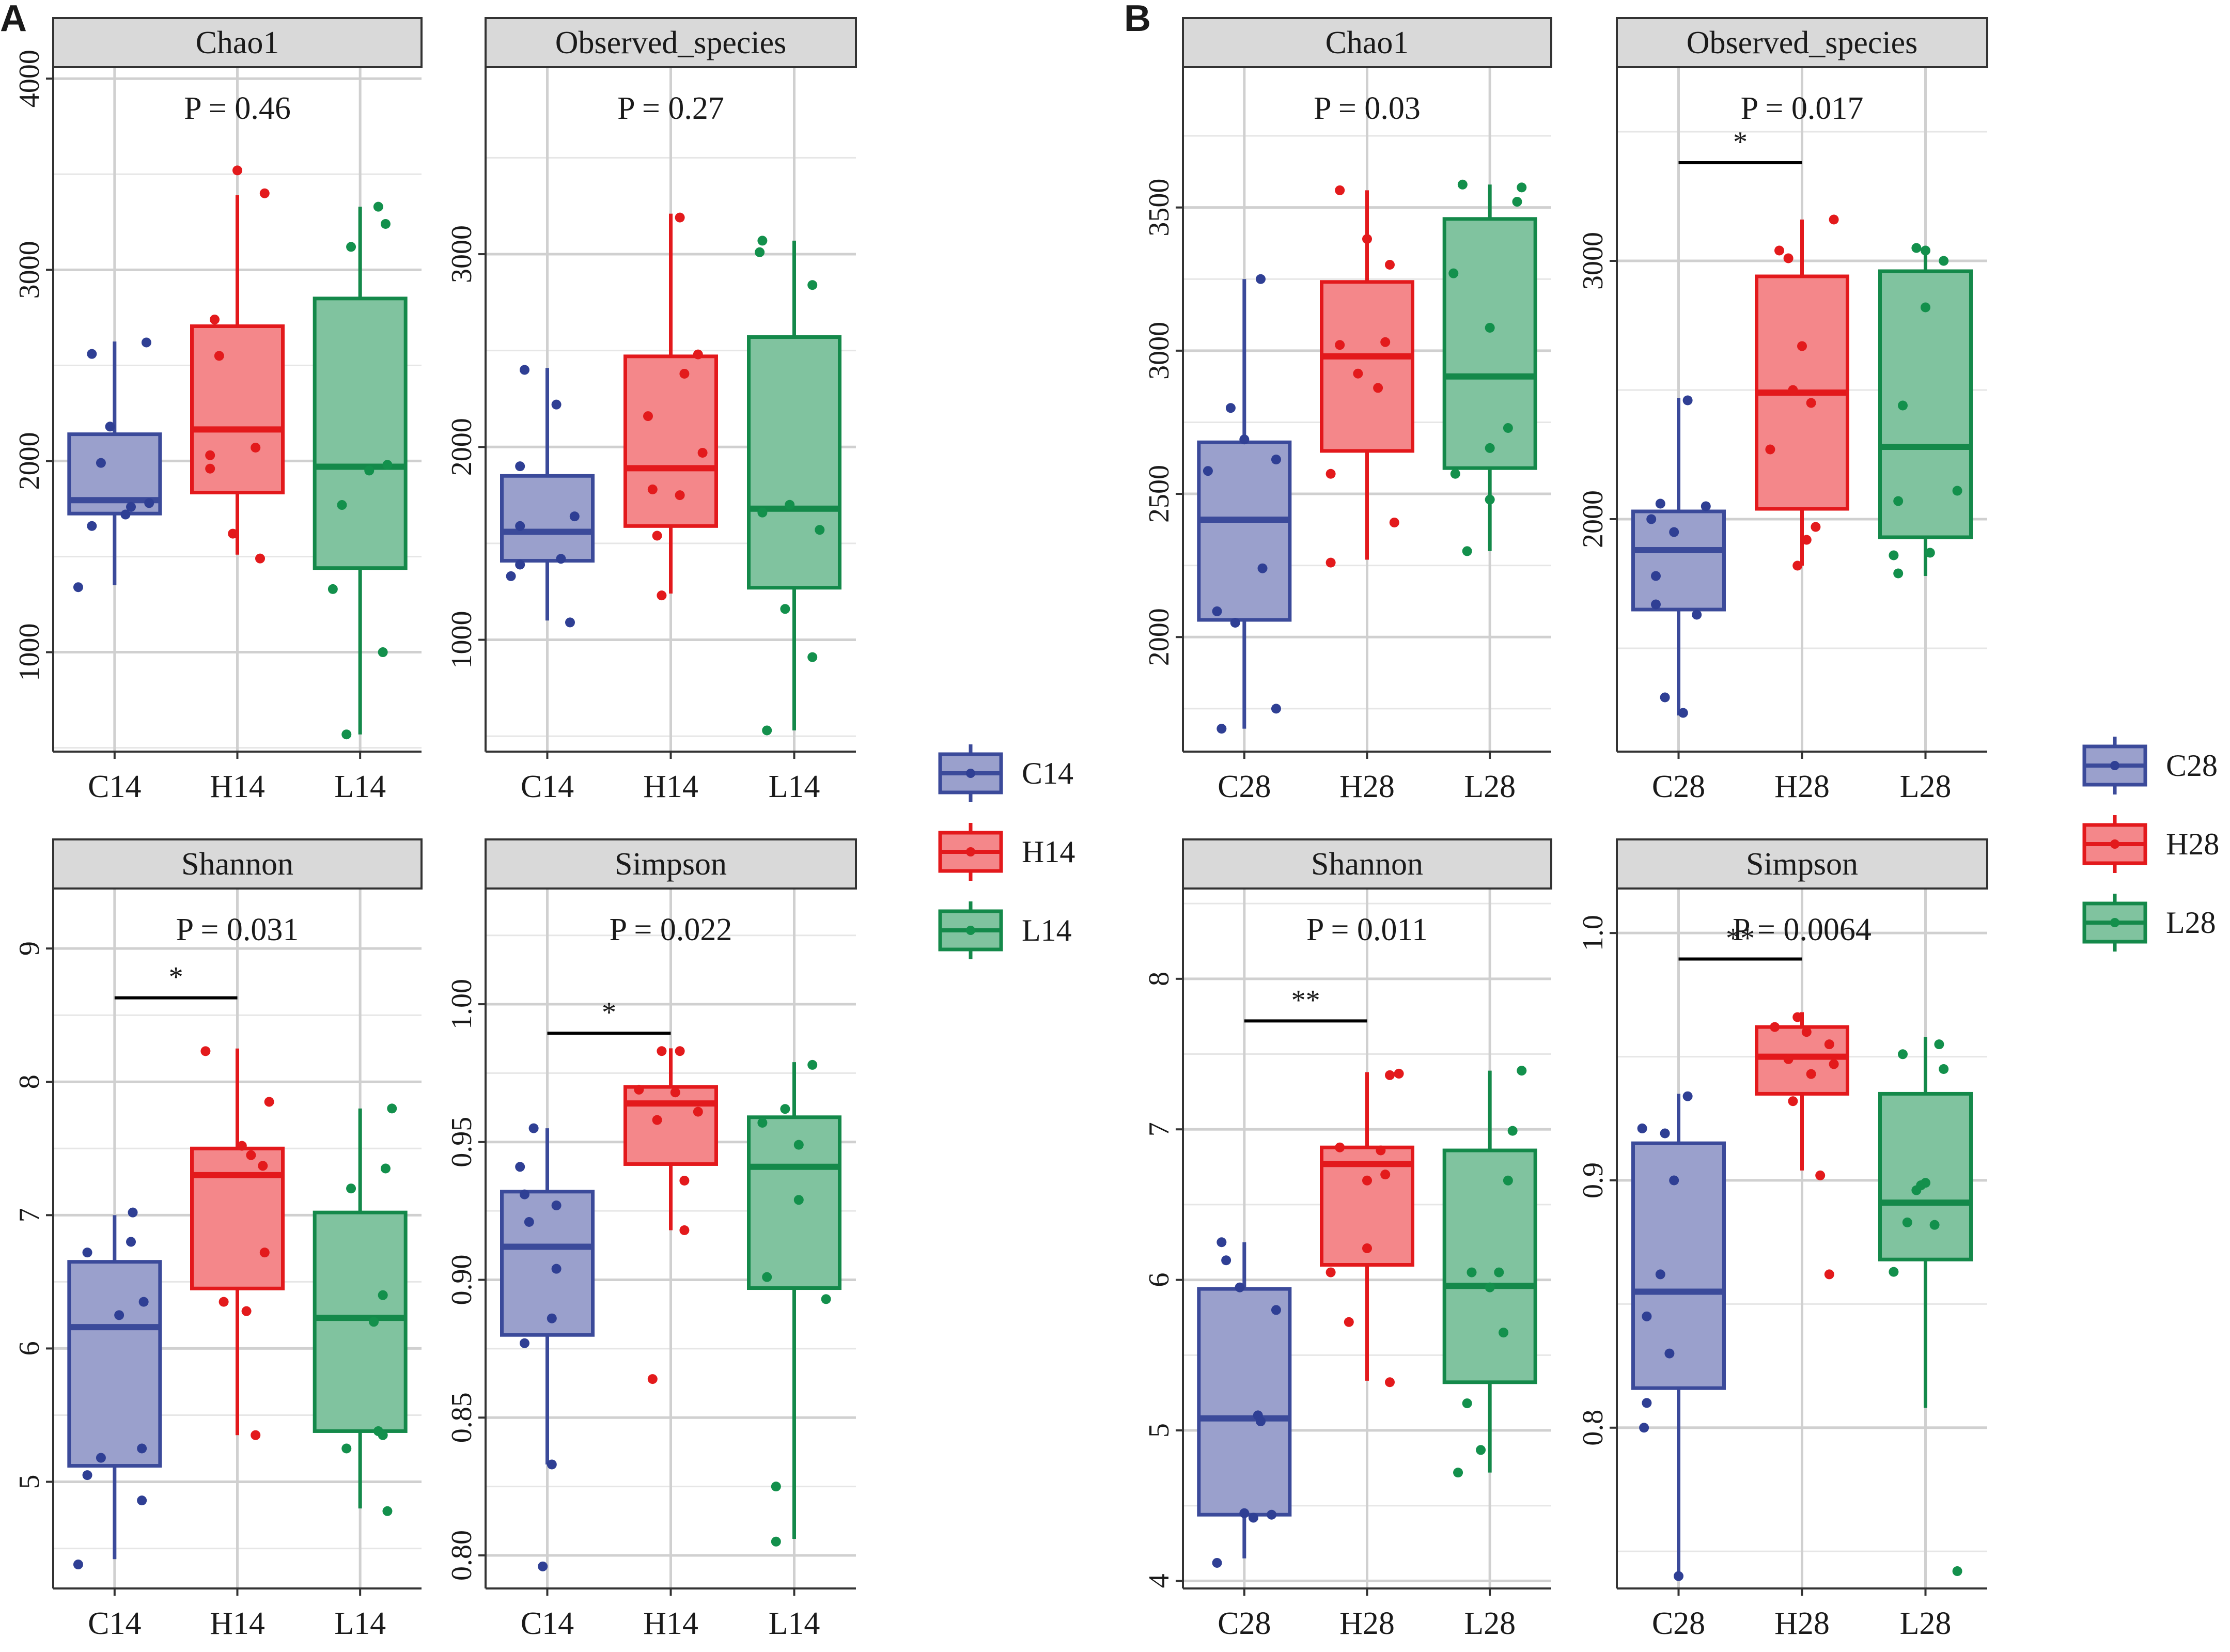 Image resolution: width=2230 pixels, height=1652 pixels. I want to click on y-tick-label: 0.8, so click(1593, 1428).